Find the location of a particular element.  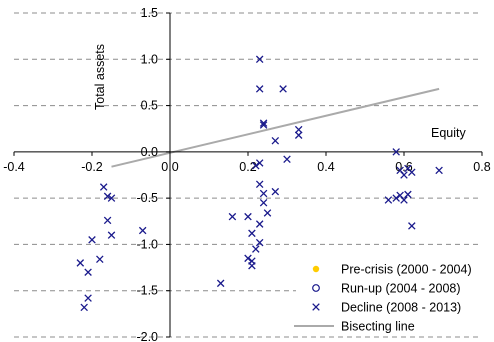

legend-label: Pre-crisis (2000 - 2004) is located at coordinates (406, 270).